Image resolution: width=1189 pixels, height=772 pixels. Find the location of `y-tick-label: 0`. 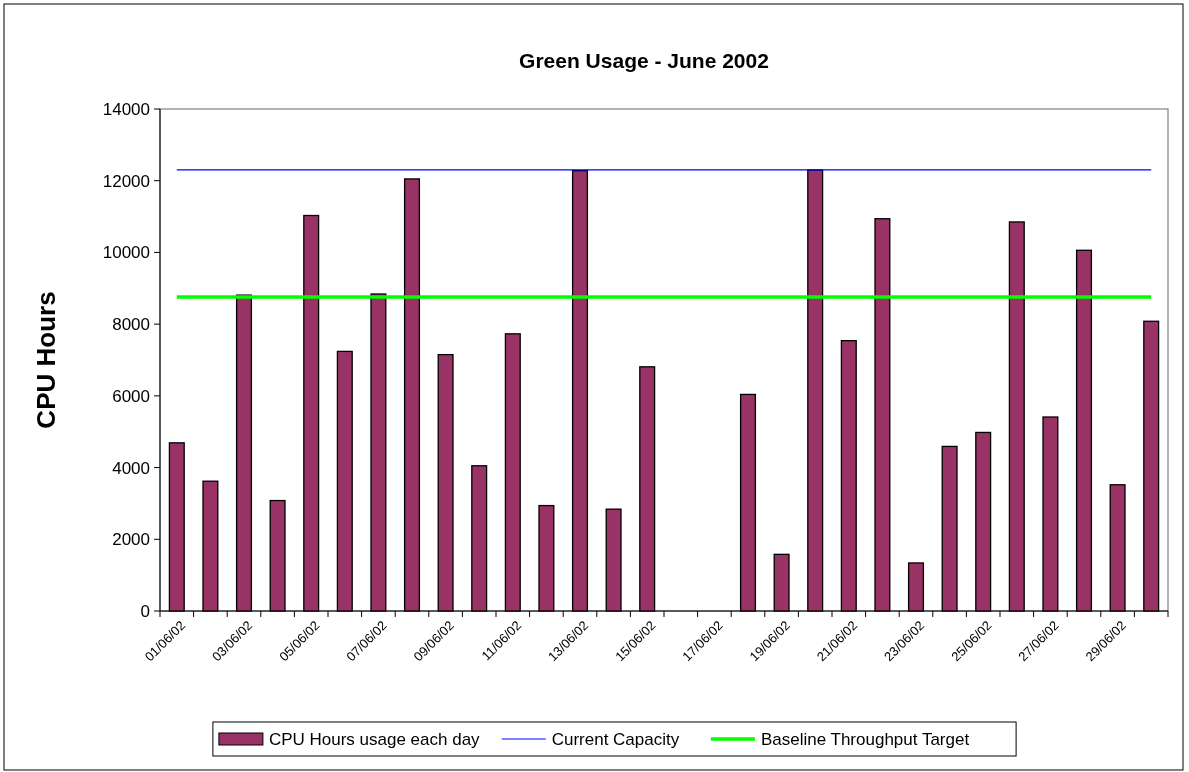

y-tick-label: 0 is located at coordinates (145, 611).